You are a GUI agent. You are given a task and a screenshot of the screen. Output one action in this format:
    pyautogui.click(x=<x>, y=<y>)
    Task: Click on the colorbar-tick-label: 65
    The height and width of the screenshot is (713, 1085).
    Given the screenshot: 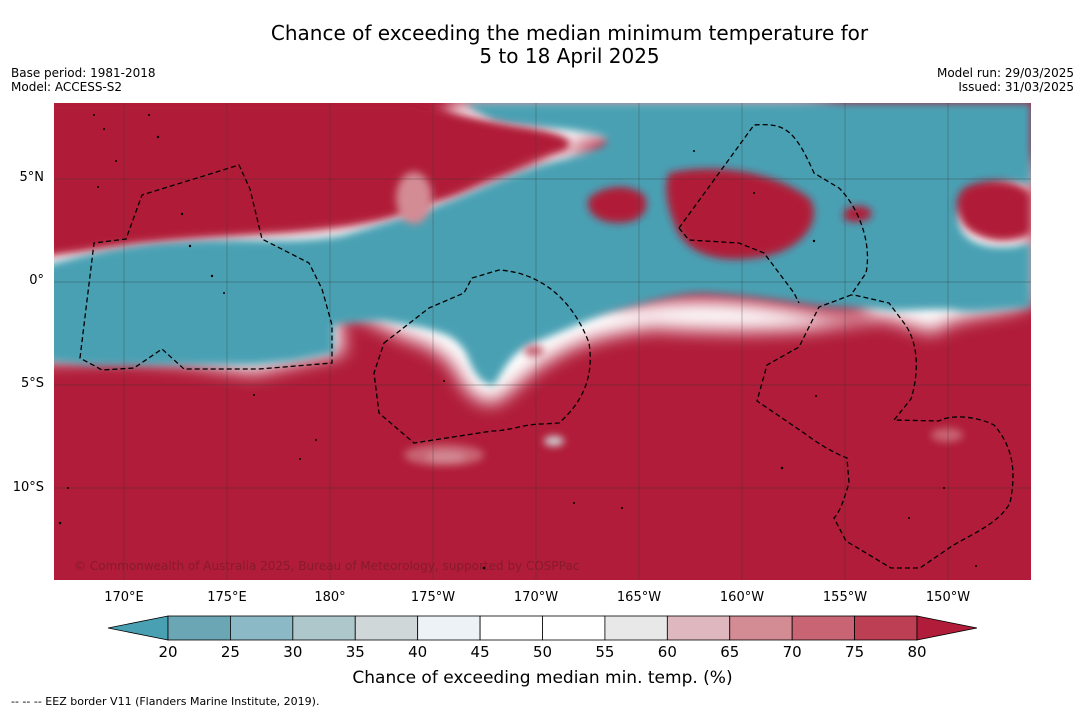 What is the action you would take?
    pyautogui.click(x=730, y=652)
    